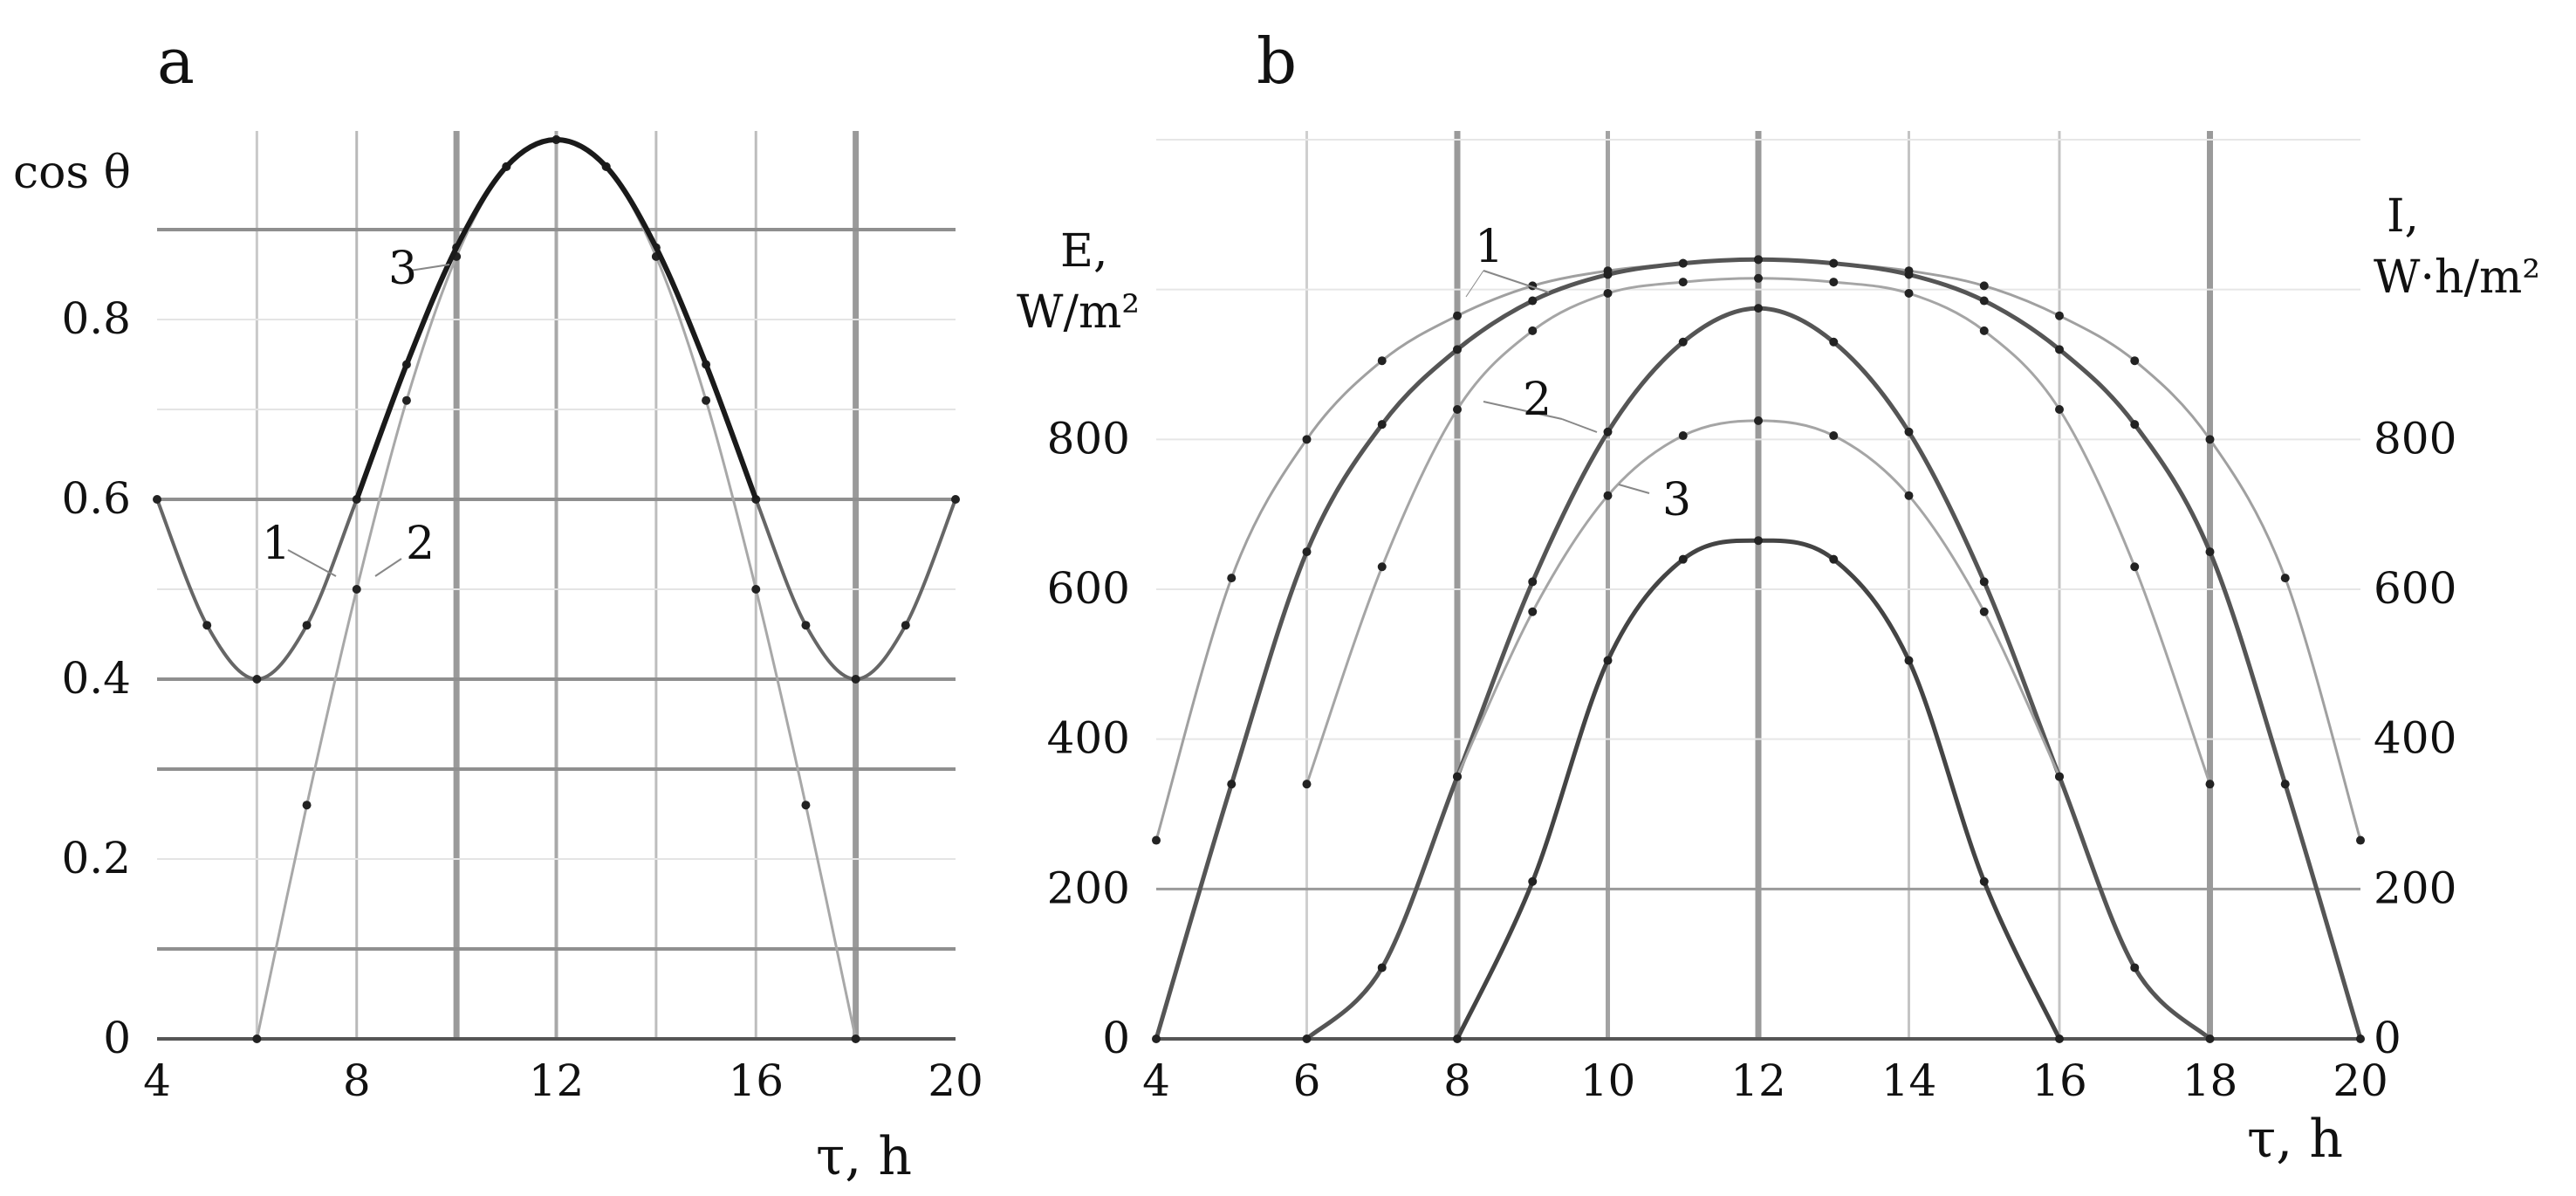 The height and width of the screenshot is (1196, 2576). I want to click on curve-label: 1, so click(1489, 247).